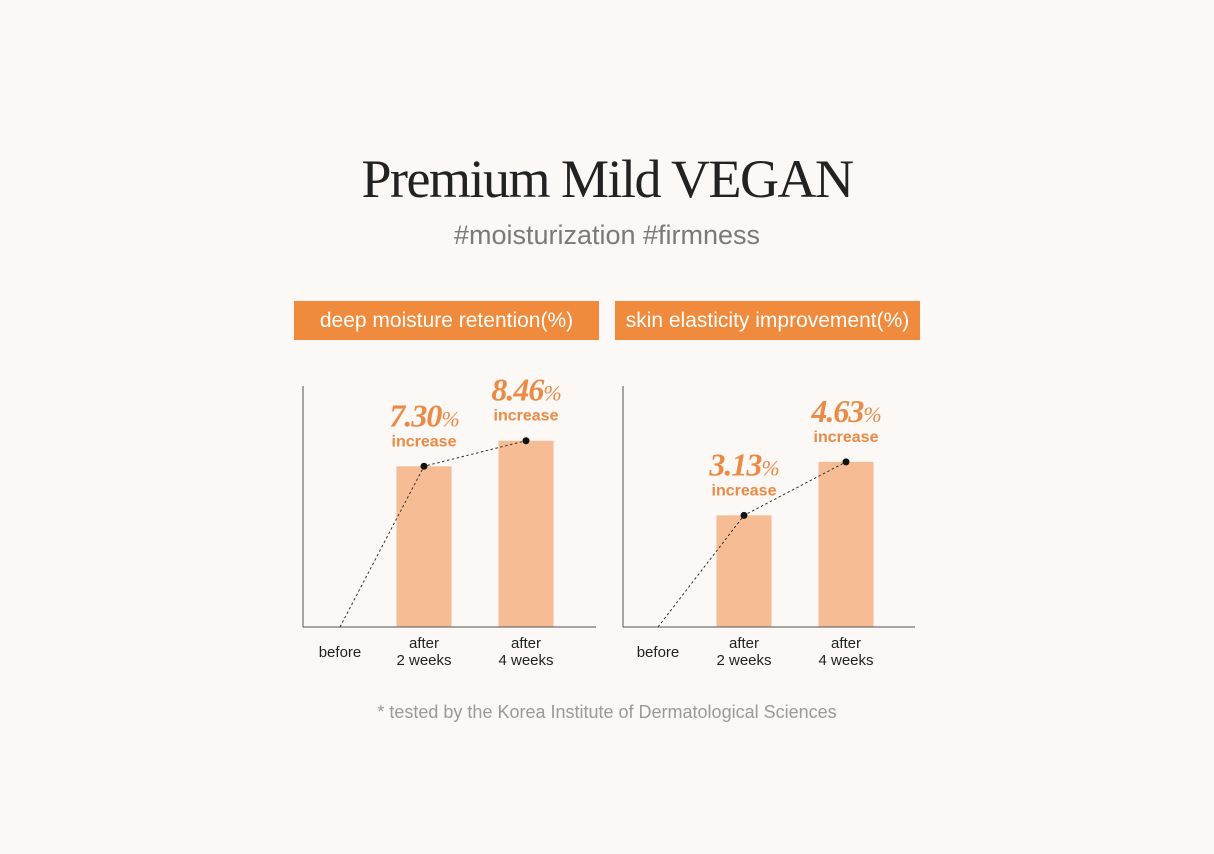 The width and height of the screenshot is (1214, 854). I want to click on page-subtitle: #moisturization #firmness, so click(607, 235).